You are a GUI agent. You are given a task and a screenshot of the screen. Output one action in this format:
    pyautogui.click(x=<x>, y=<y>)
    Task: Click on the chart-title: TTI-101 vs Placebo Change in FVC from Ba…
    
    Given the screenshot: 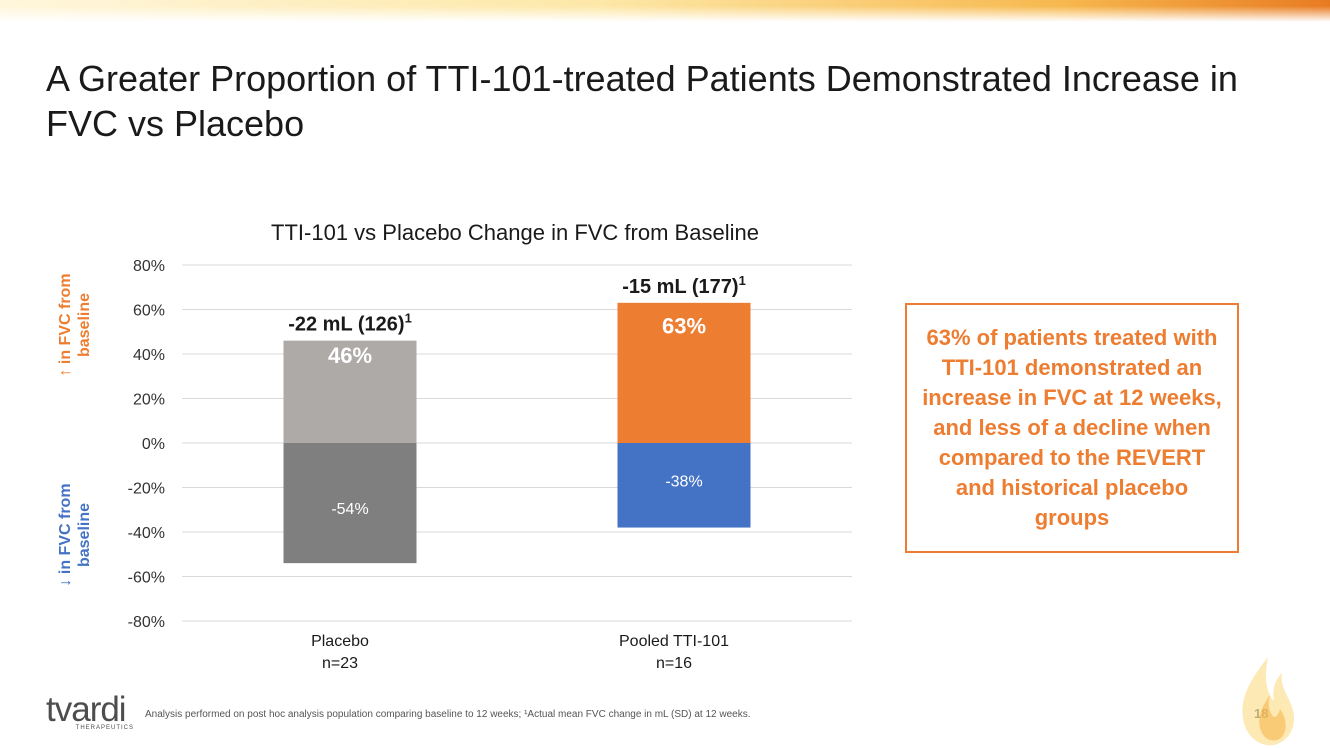 What is the action you would take?
    pyautogui.click(x=515, y=232)
    